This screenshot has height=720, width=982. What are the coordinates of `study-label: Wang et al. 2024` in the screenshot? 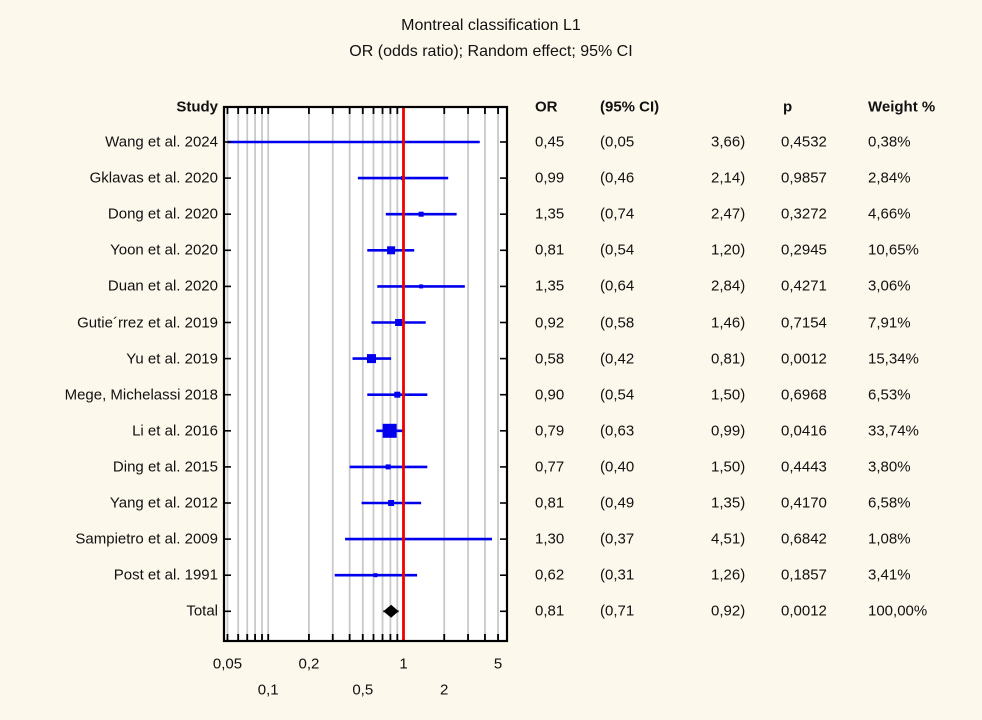 It's located at (161, 142).